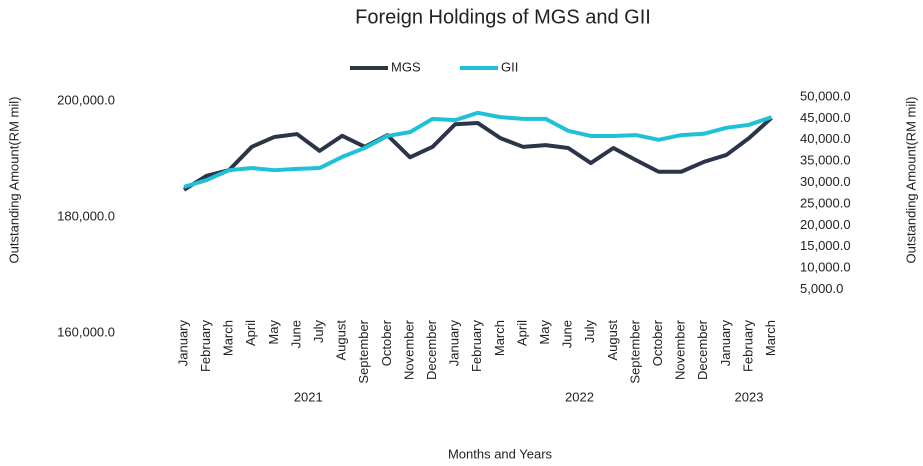 The width and height of the screenshot is (923, 466). What do you see at coordinates (825, 138) in the screenshot?
I see `y2-tick-label: 40,000.0` at bounding box center [825, 138].